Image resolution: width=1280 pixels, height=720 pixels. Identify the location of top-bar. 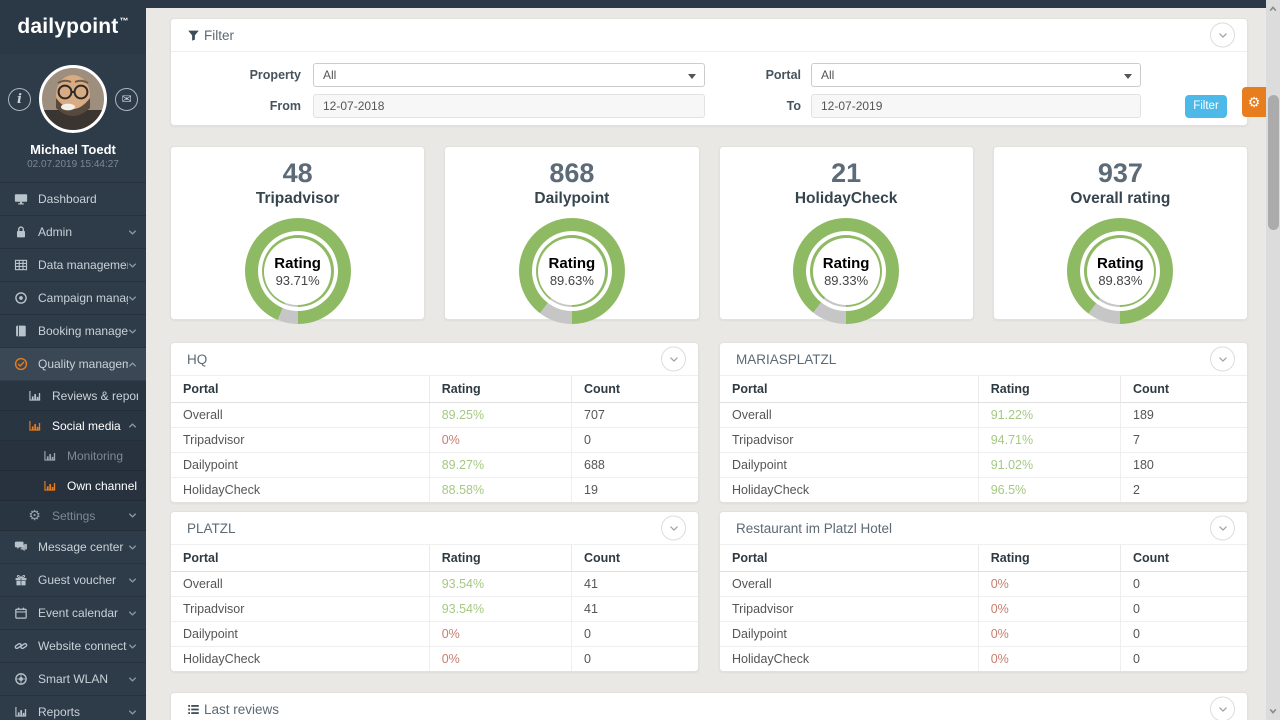
(706, 4).